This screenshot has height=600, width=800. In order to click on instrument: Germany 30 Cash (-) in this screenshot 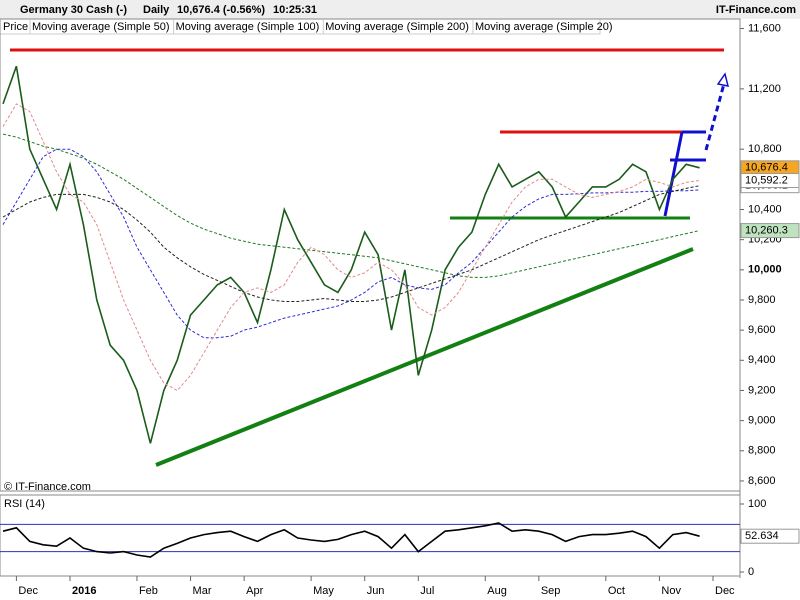, I will do `click(73, 10)`.